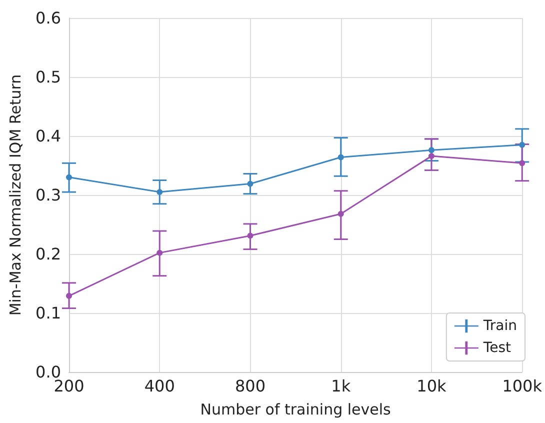 This screenshot has width=545, height=423. I want to click on x-tick-label: 800, so click(250, 386).